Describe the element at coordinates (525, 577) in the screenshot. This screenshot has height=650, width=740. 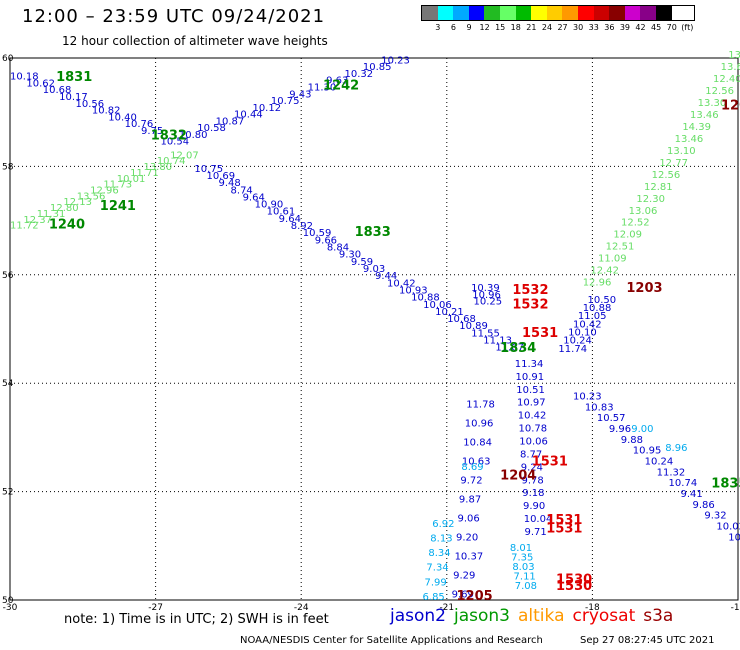
I see `wave-height-value: 7.11` at that location.